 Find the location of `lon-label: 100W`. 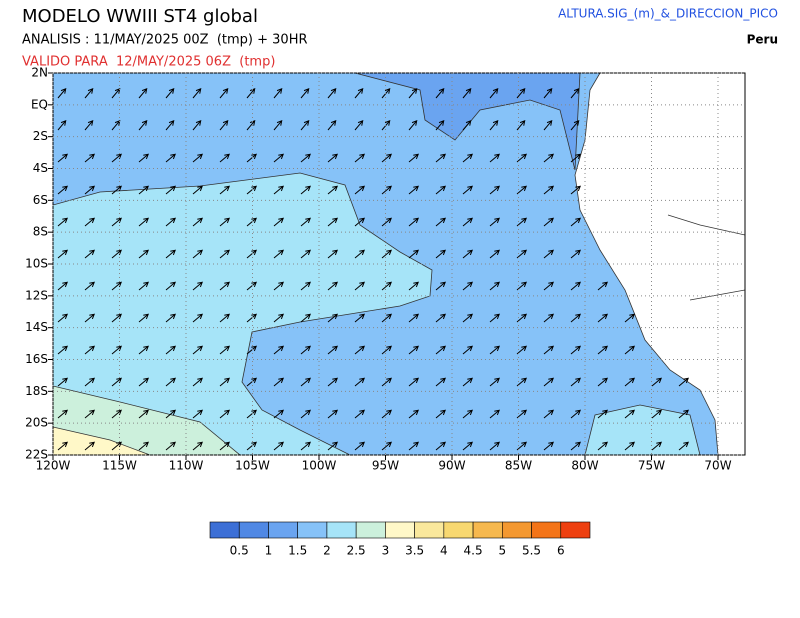

lon-label: 100W is located at coordinates (319, 466).